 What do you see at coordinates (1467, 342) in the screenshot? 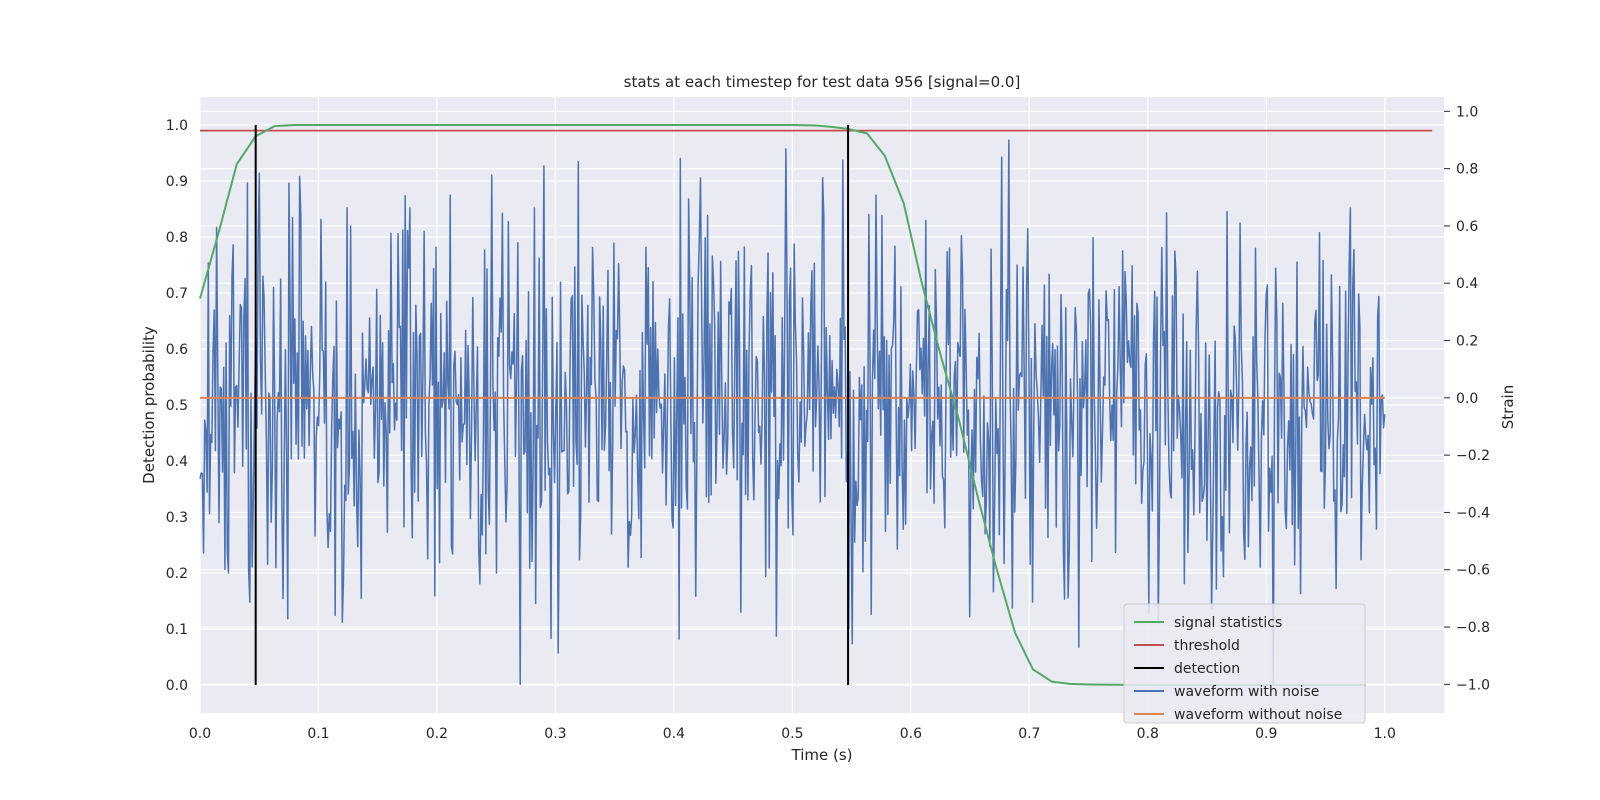
I see `y-right-tick-label: 0.2` at bounding box center [1467, 342].